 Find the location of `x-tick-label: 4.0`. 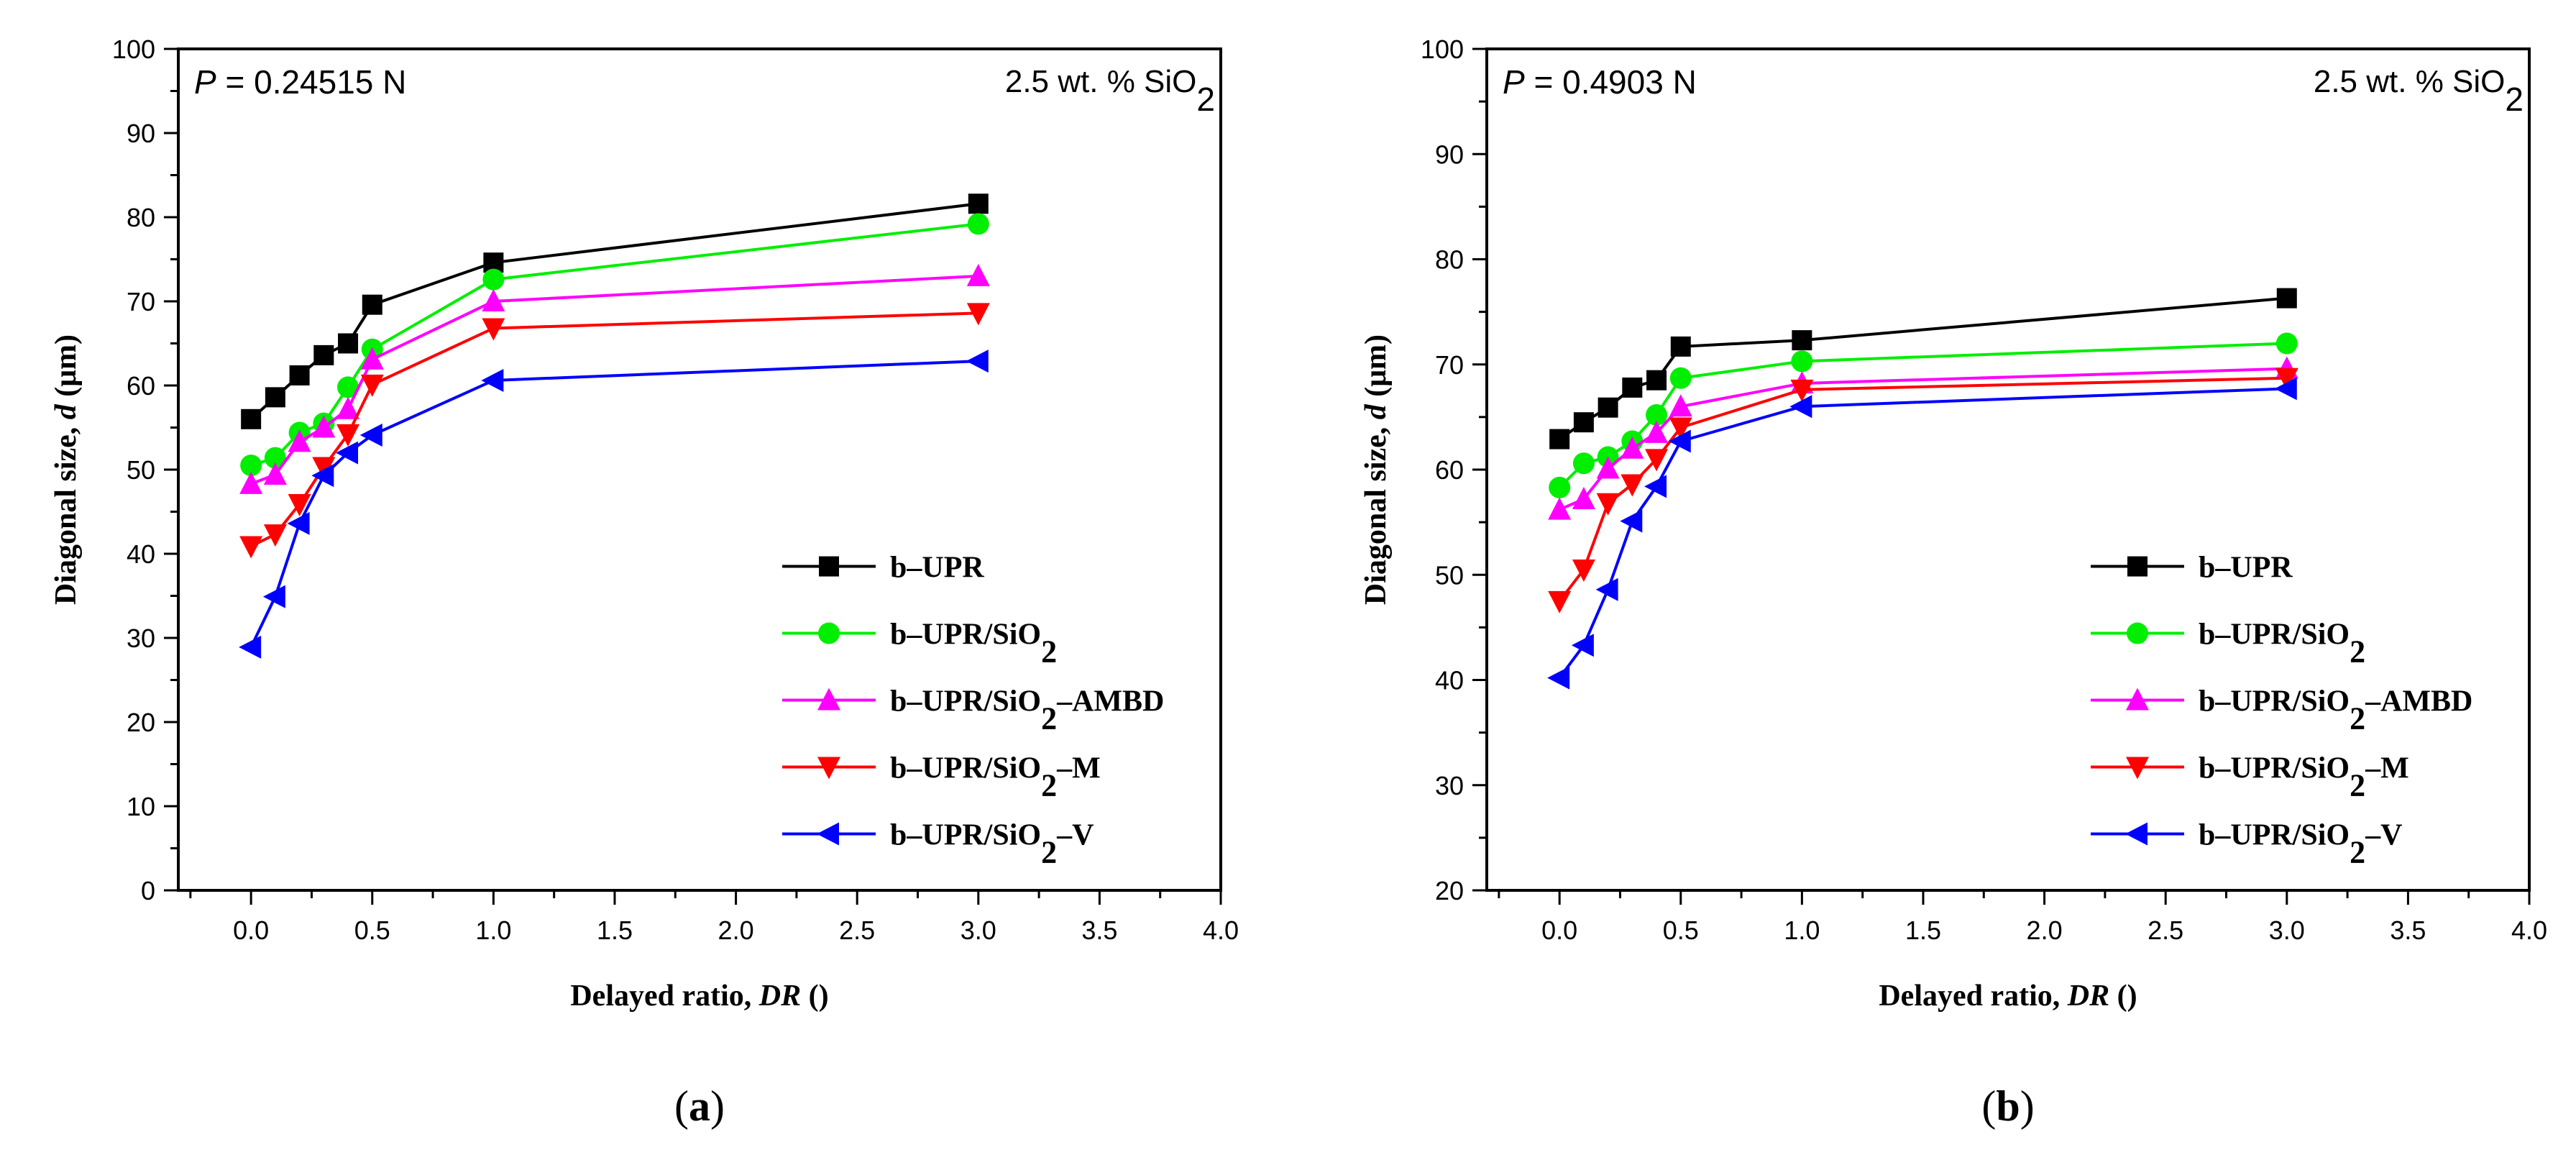

x-tick-label: 4.0 is located at coordinates (2529, 930).